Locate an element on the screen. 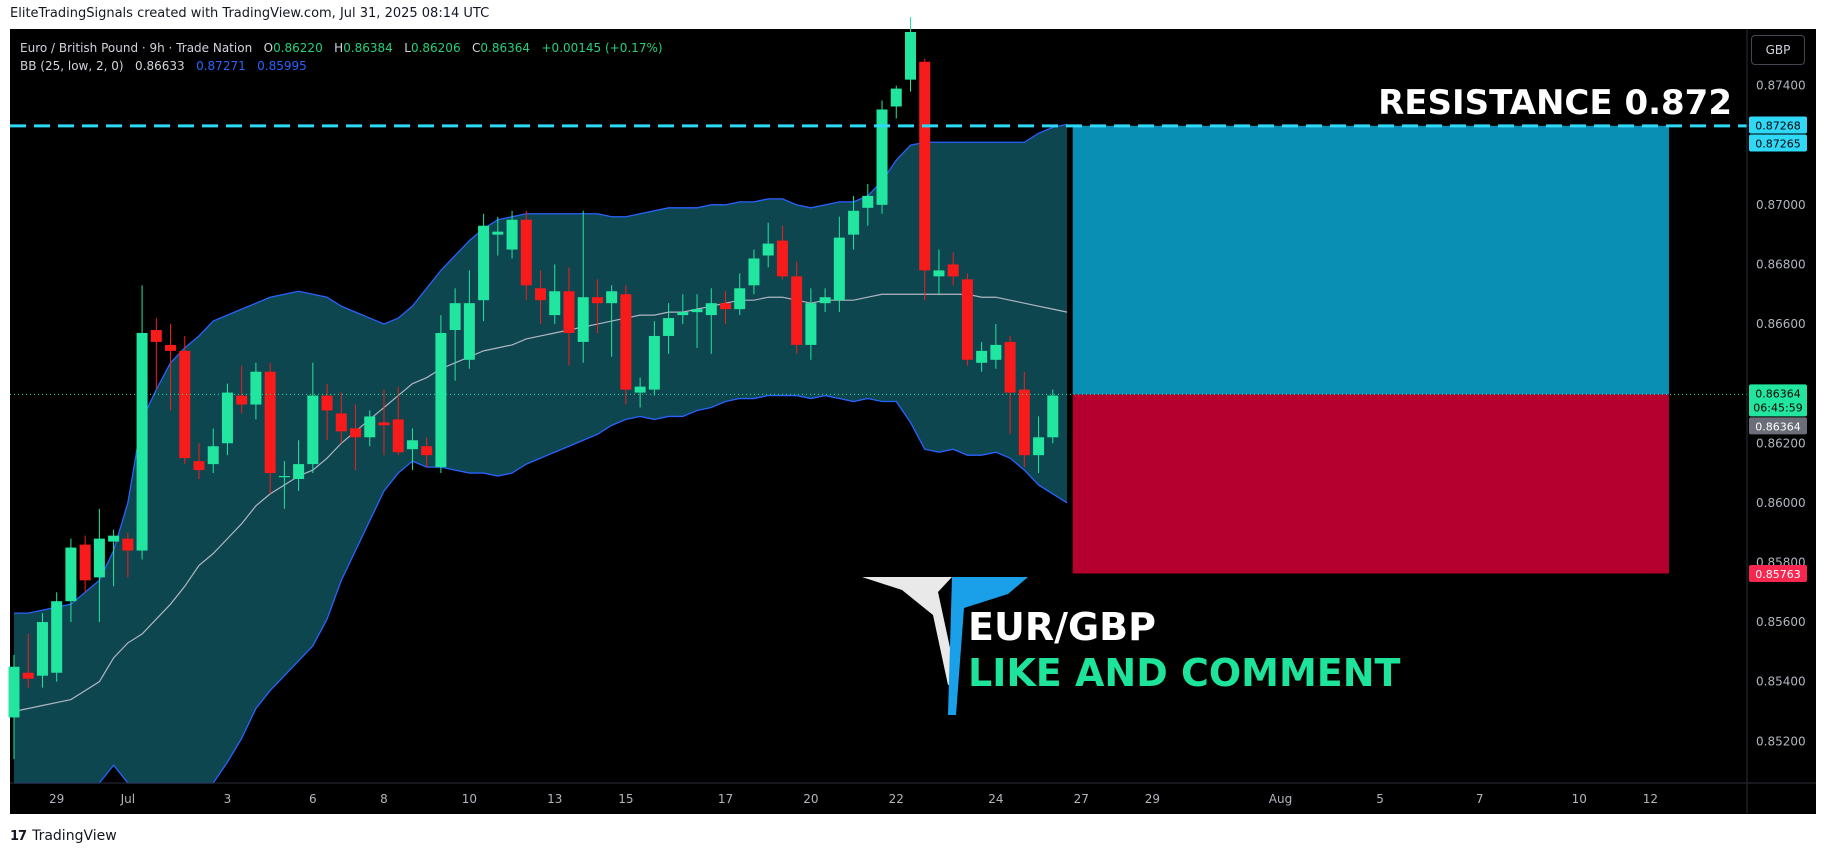 Image resolution: width=1826 pixels, height=854 pixels. bb-indicator-label: BB (25, low, 2, 0) is located at coordinates (72, 66).